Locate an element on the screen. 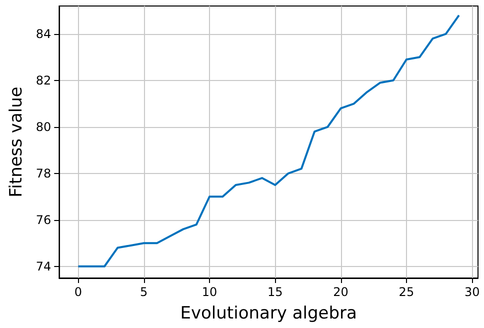 Image resolution: width=484 pixels, height=328 pixels. y-axis-title: Fitness value is located at coordinates (16, 142).